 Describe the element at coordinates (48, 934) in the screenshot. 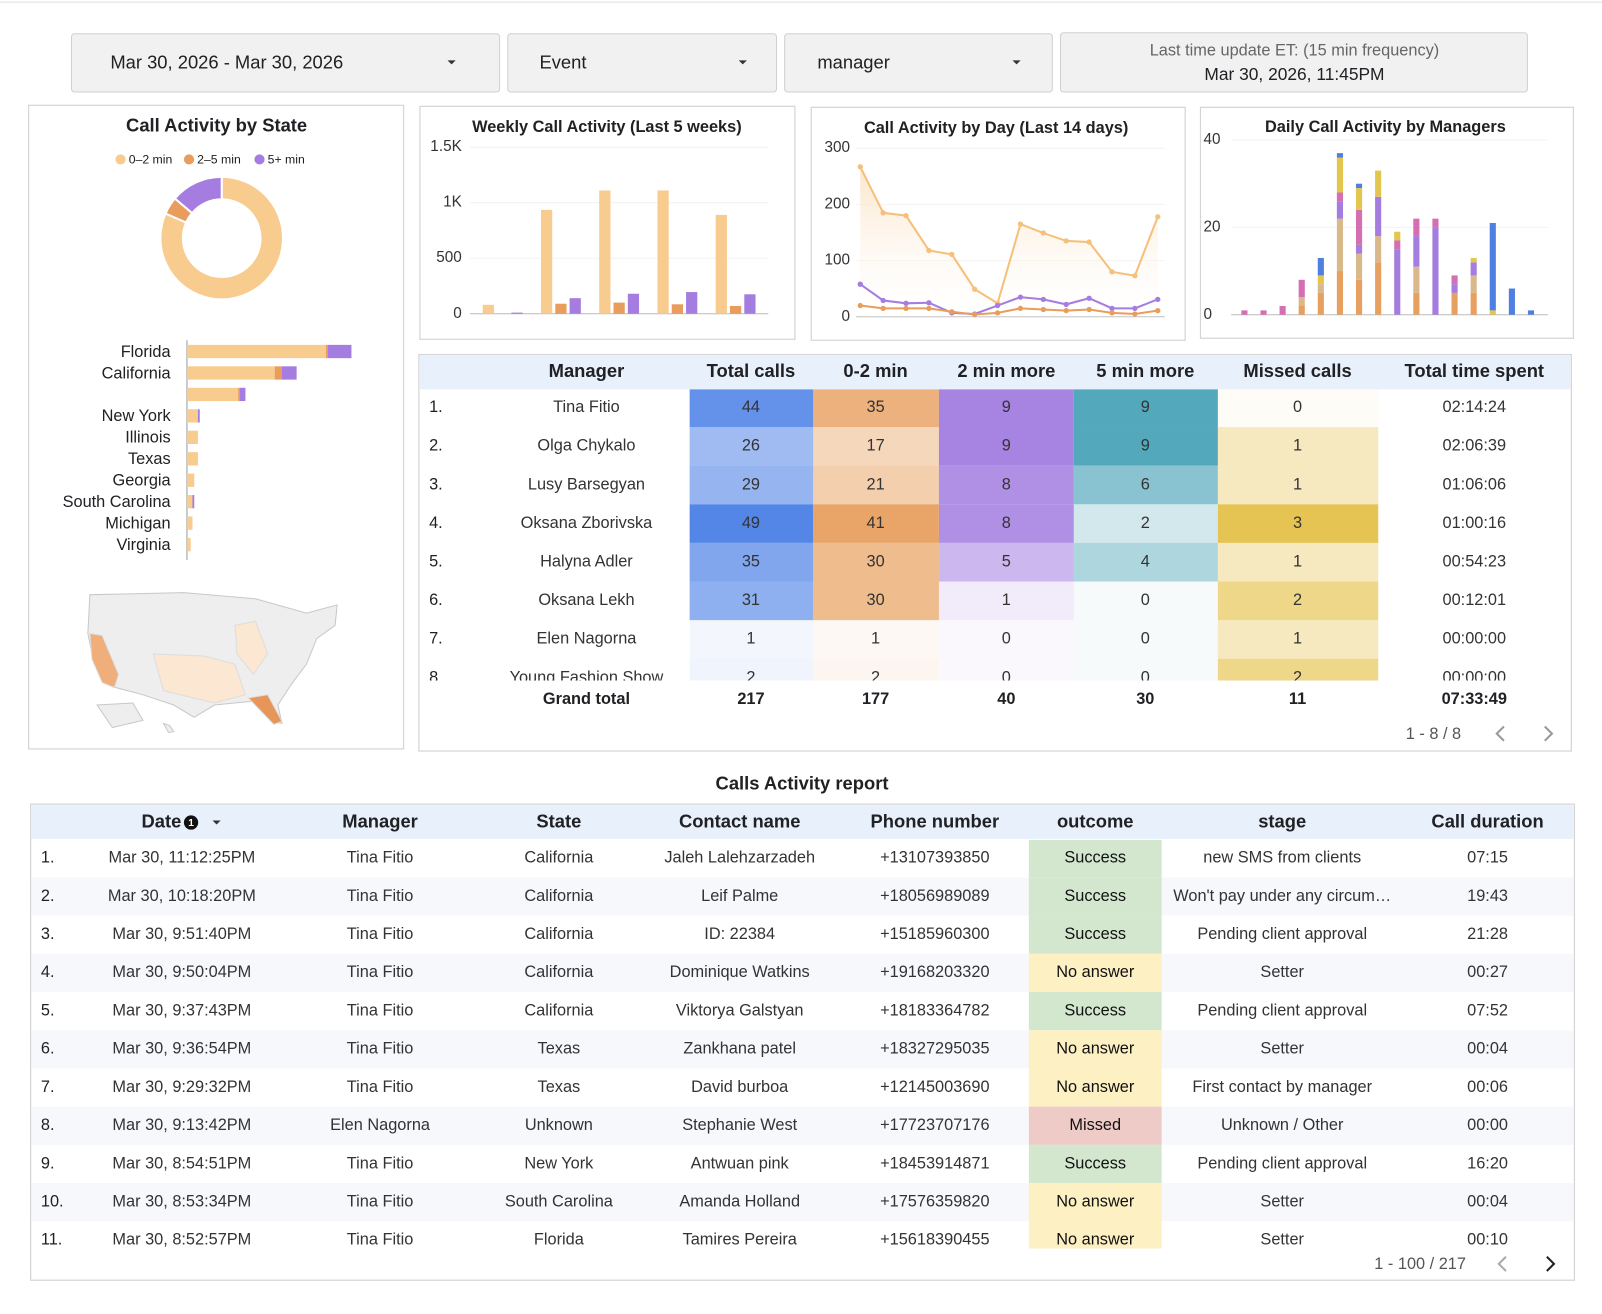

I see `row-number: 3.` at that location.